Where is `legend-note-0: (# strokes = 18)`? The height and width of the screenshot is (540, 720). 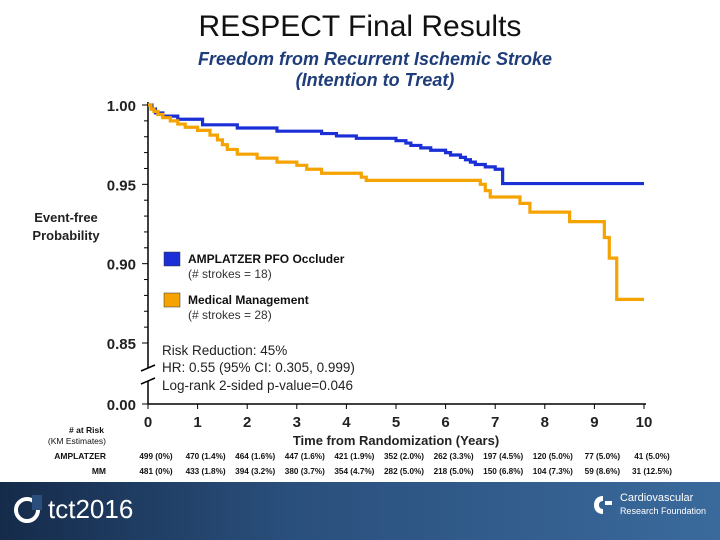 legend-note-0: (# strokes = 18) is located at coordinates (230, 274).